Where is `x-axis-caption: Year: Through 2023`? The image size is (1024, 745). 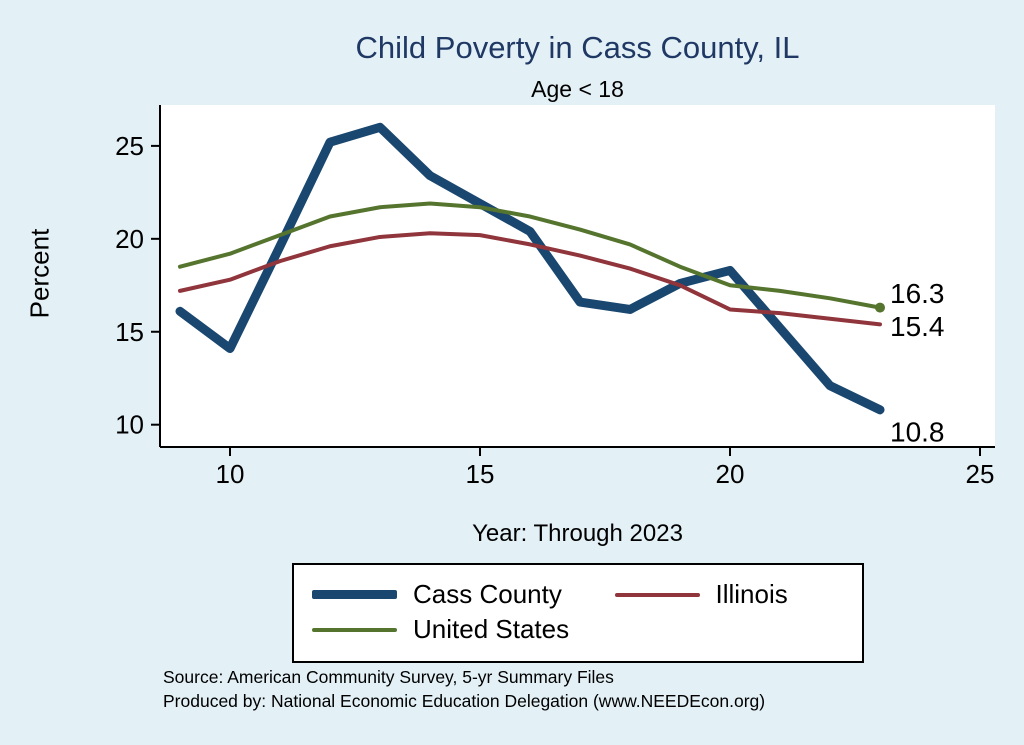
x-axis-caption: Year: Through 2023 is located at coordinates (577, 533).